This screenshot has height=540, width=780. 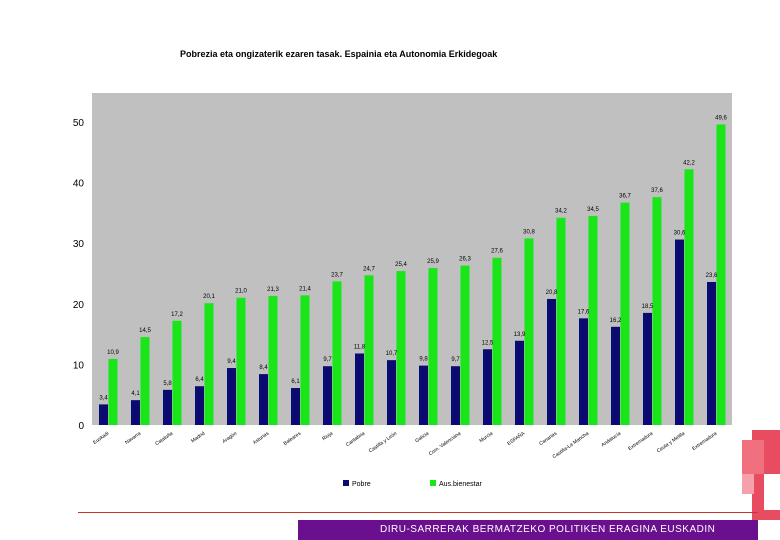 What do you see at coordinates (671, 443) in the screenshot?
I see `x-tick-label: Ceuta y Melilla` at bounding box center [671, 443].